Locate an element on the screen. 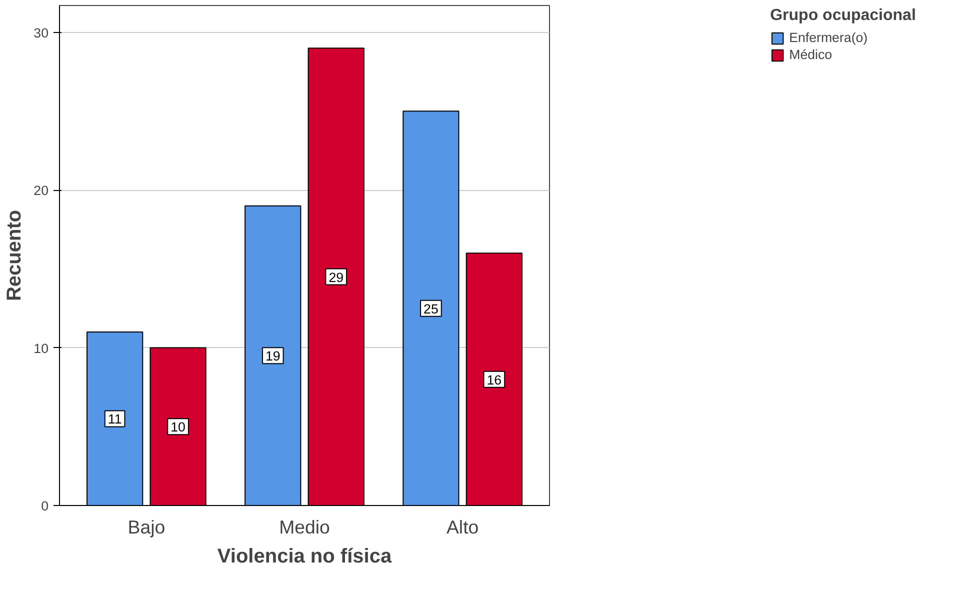 The image size is (967, 609). y-tick-label: 0 is located at coordinates (45, 506).